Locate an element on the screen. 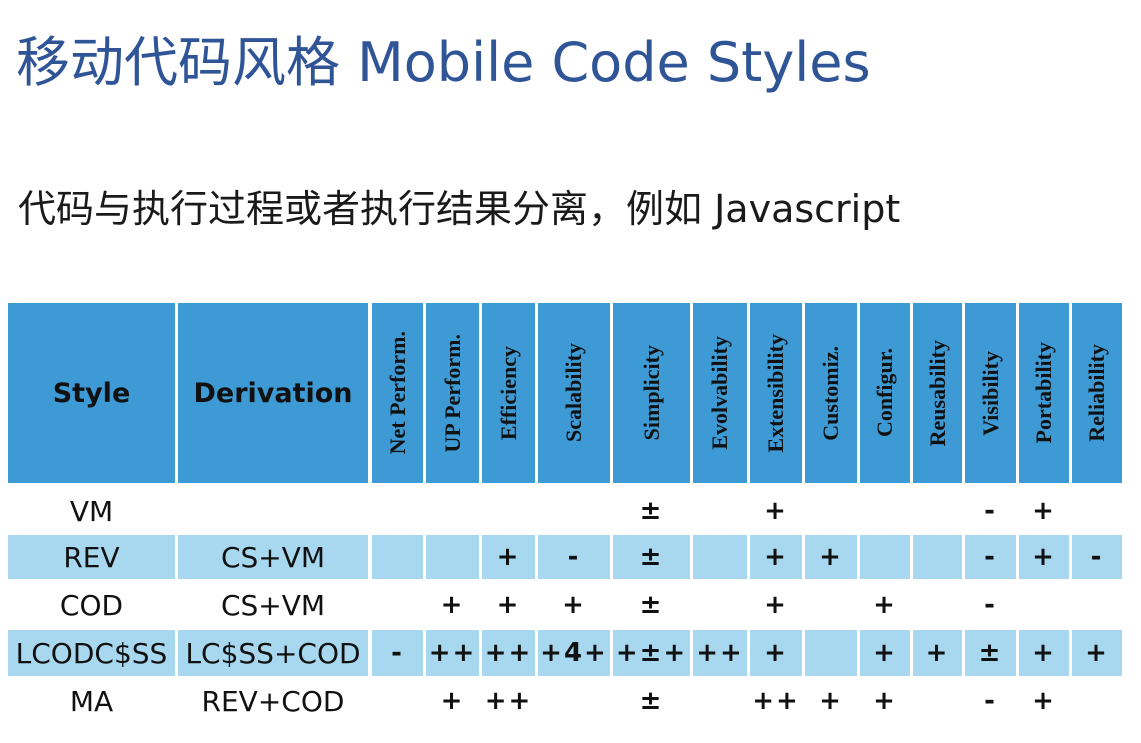  column-header: Visibility is located at coordinates (990, 393).